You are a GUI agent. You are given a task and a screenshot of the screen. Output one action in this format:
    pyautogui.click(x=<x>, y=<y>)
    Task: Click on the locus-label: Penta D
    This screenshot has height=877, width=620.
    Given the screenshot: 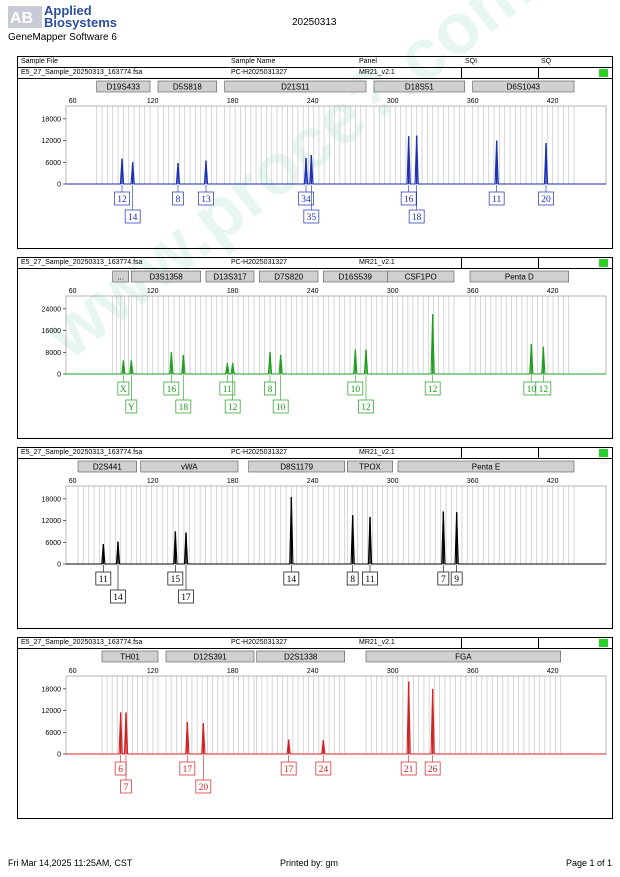 What is the action you would take?
    pyautogui.click(x=519, y=277)
    